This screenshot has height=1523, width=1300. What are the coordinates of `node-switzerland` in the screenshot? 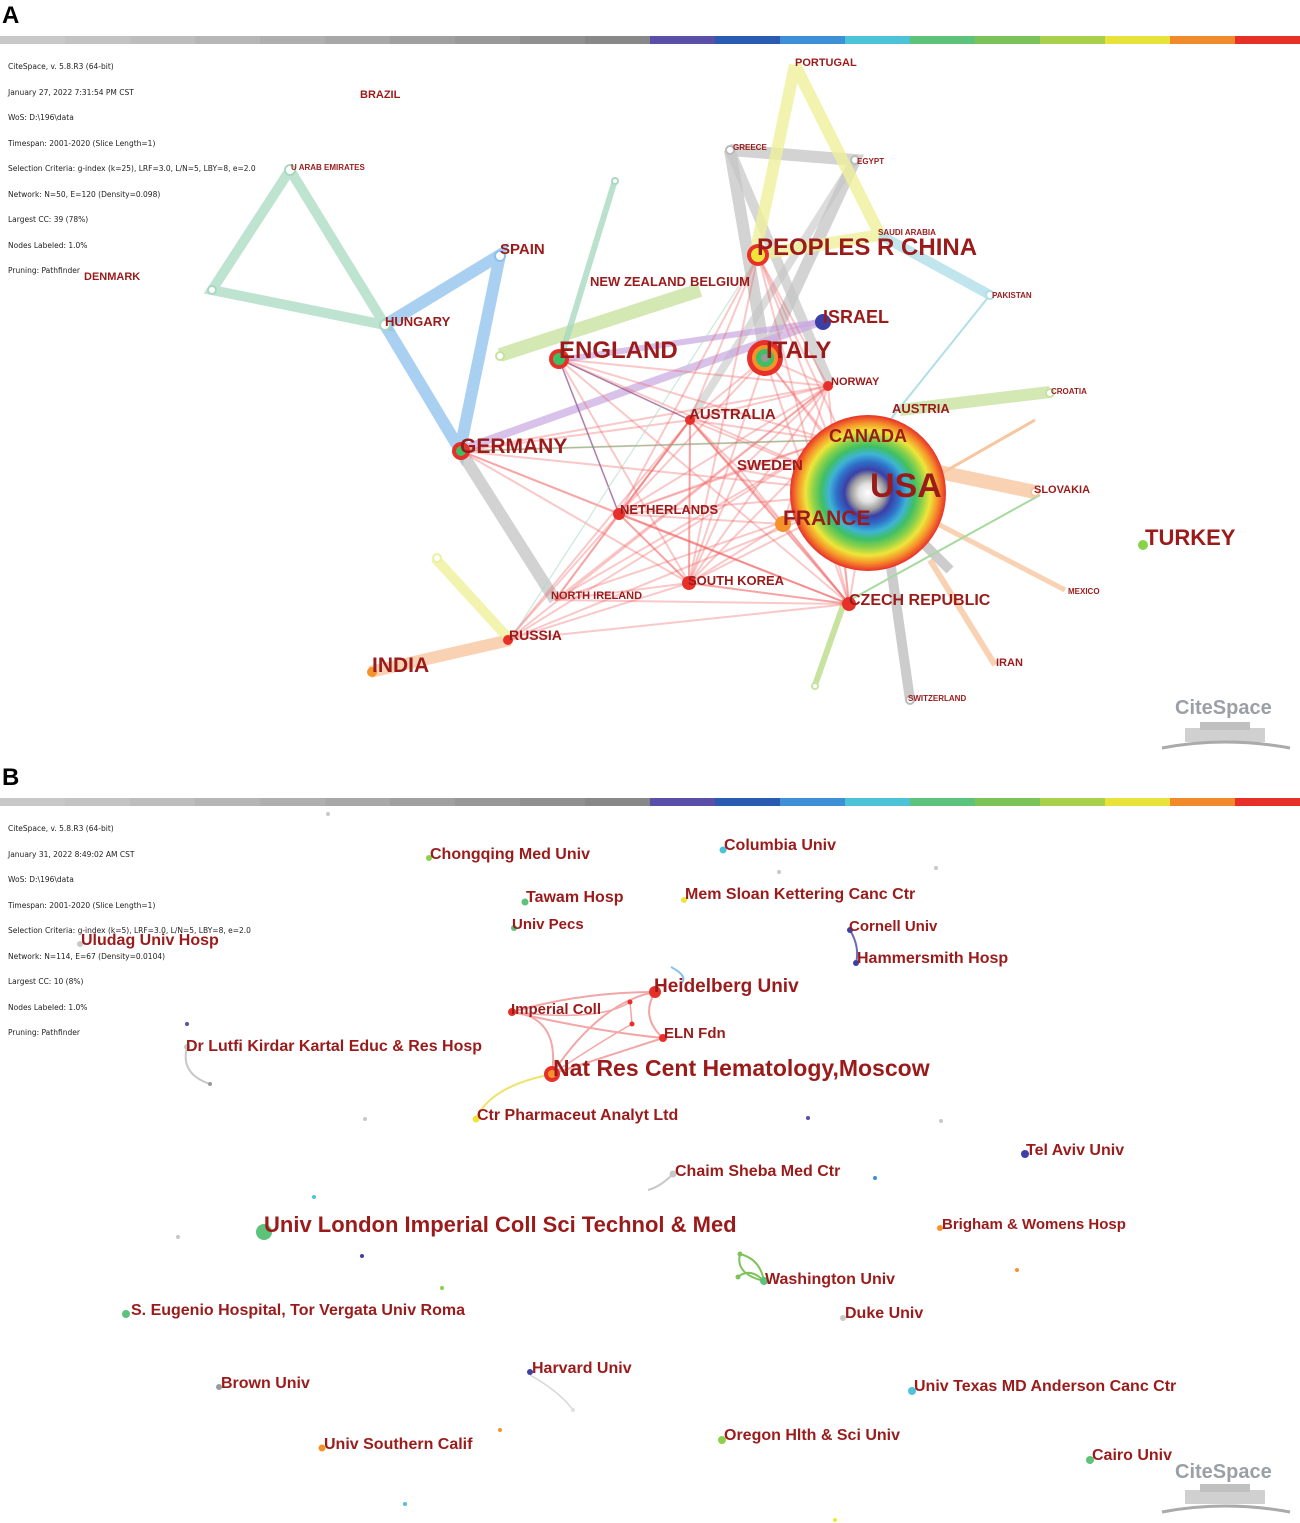 It's located at (910, 700).